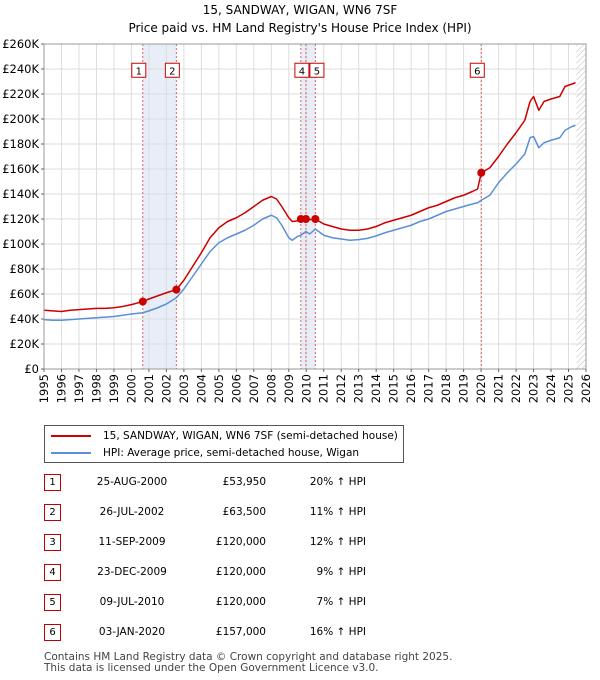 Image resolution: width=600 pixels, height=680 pixels. What do you see at coordinates (20, 94) in the screenshot?
I see `y-tick-label: £220K` at bounding box center [20, 94].